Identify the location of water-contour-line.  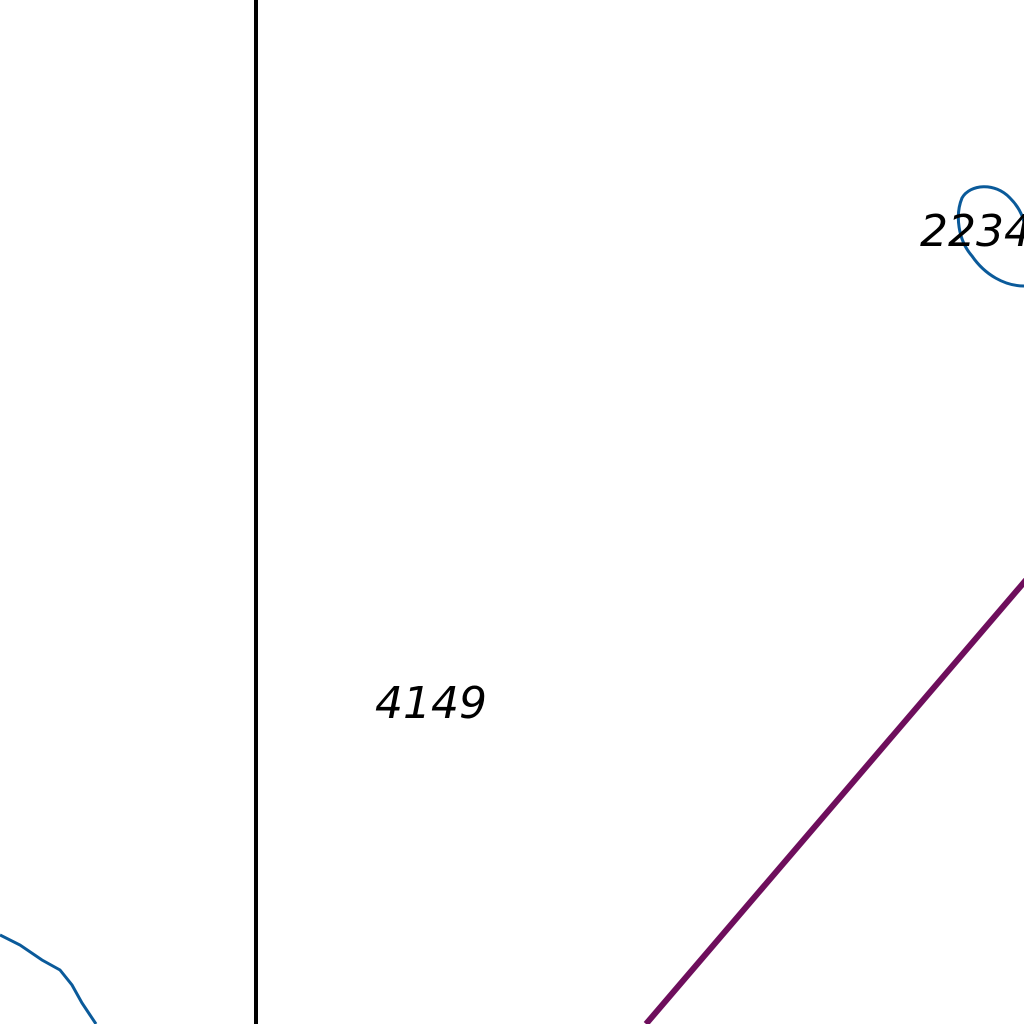
(49, 978).